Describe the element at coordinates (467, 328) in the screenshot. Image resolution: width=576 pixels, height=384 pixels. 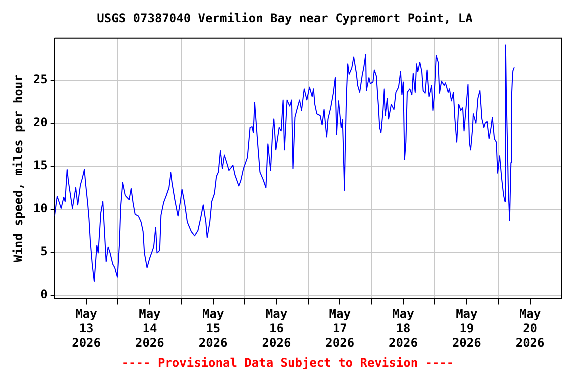
I see `x-tick-label: May 19 2026` at that location.